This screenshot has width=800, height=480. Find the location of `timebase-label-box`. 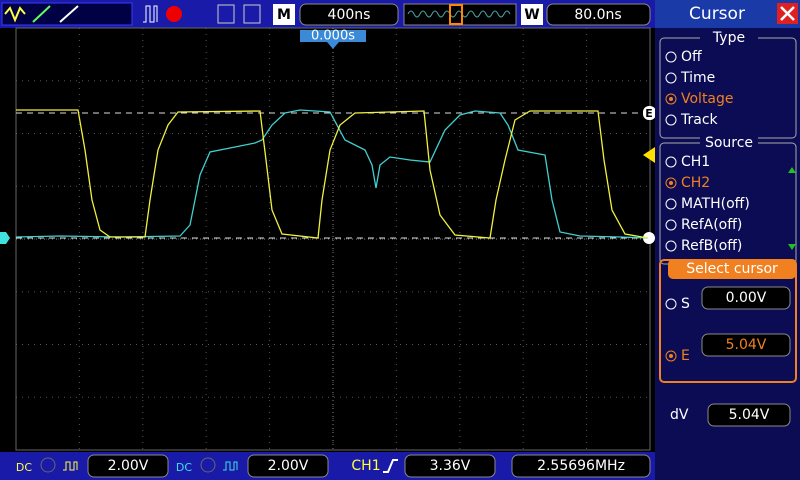

timebase-label-box is located at coordinates (284, 14).